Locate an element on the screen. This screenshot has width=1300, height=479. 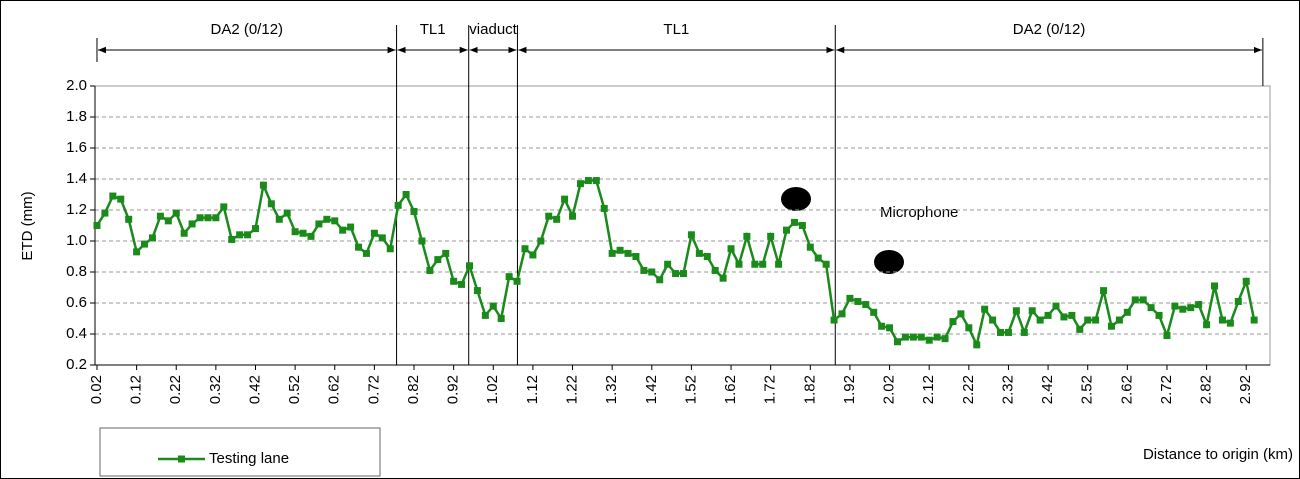
y-tick-label: 0.2 is located at coordinates (76, 364).